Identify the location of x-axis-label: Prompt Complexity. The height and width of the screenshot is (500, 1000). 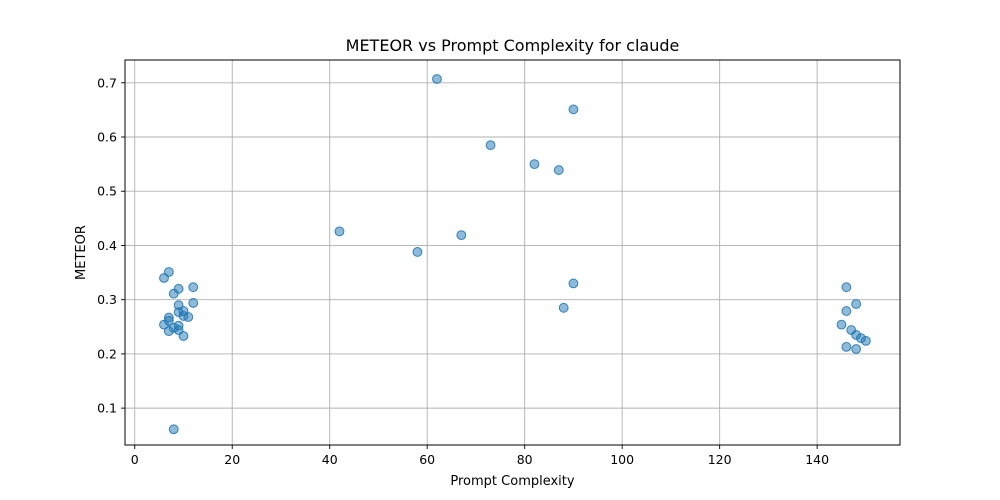
(512, 481).